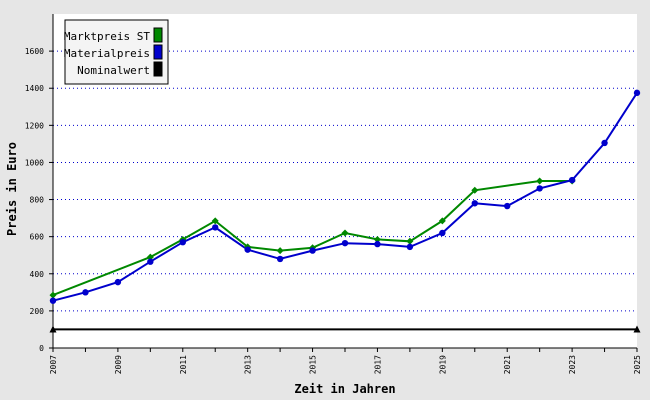 The height and width of the screenshot is (400, 650). Describe the element at coordinates (37, 311) in the screenshot. I see `y-tick-label: 200` at that location.